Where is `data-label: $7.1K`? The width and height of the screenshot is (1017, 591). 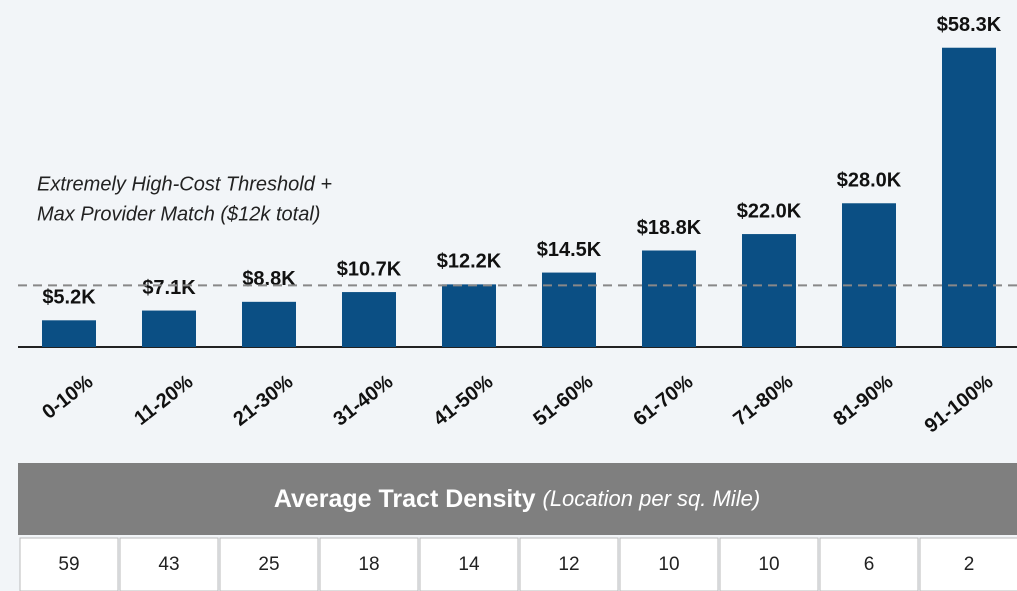 data-label: $7.1K is located at coordinates (169, 288).